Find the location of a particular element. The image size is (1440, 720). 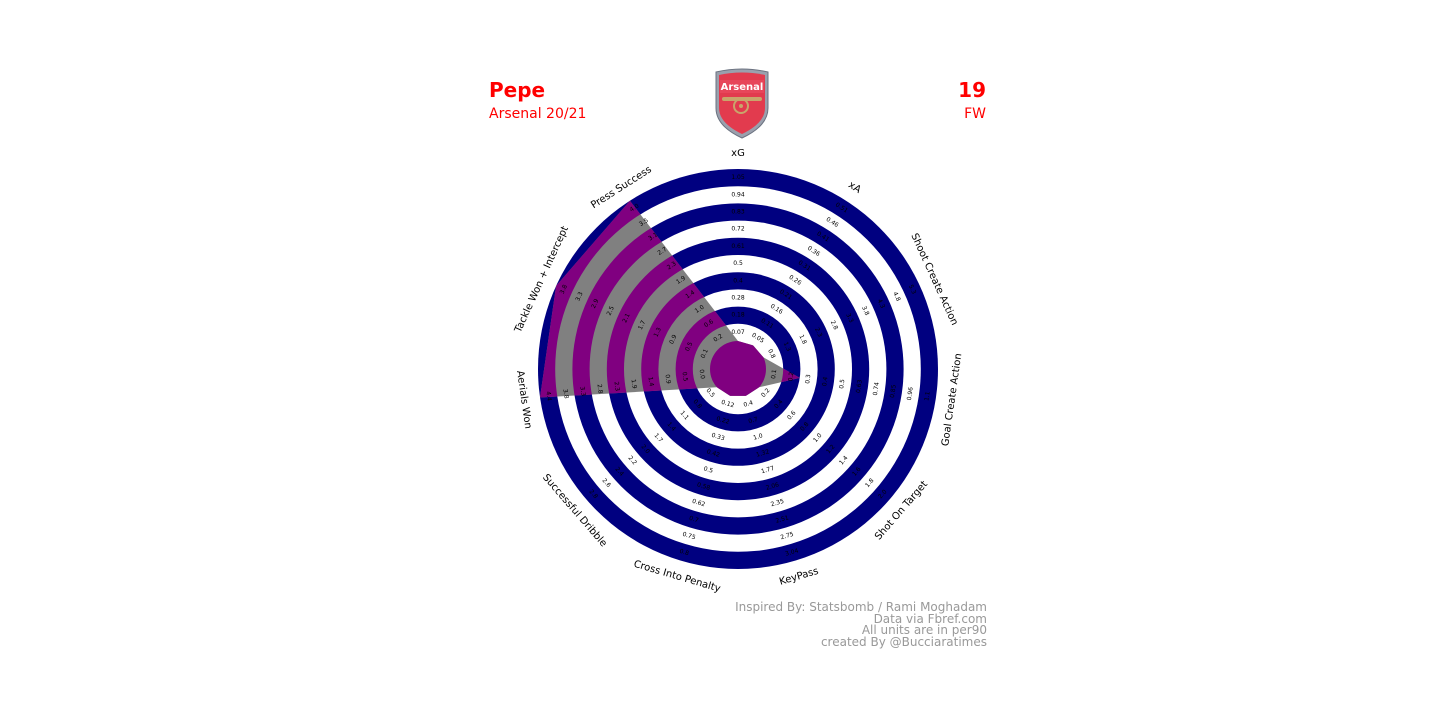

tick-label: 5.3 is located at coordinates (912, 290).